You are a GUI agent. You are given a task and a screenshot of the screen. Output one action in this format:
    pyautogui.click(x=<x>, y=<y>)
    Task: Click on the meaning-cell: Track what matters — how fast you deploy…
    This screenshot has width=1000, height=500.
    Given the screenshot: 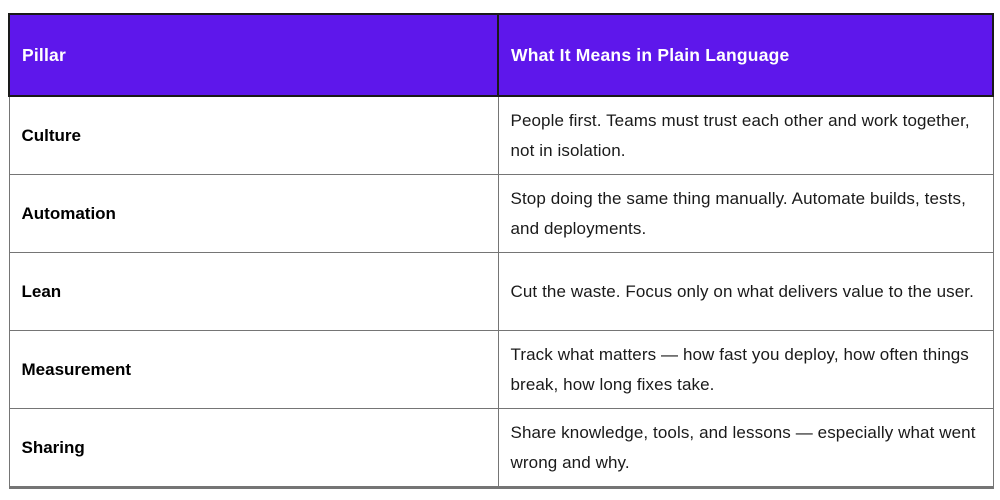 What is the action you would take?
    pyautogui.click(x=745, y=369)
    